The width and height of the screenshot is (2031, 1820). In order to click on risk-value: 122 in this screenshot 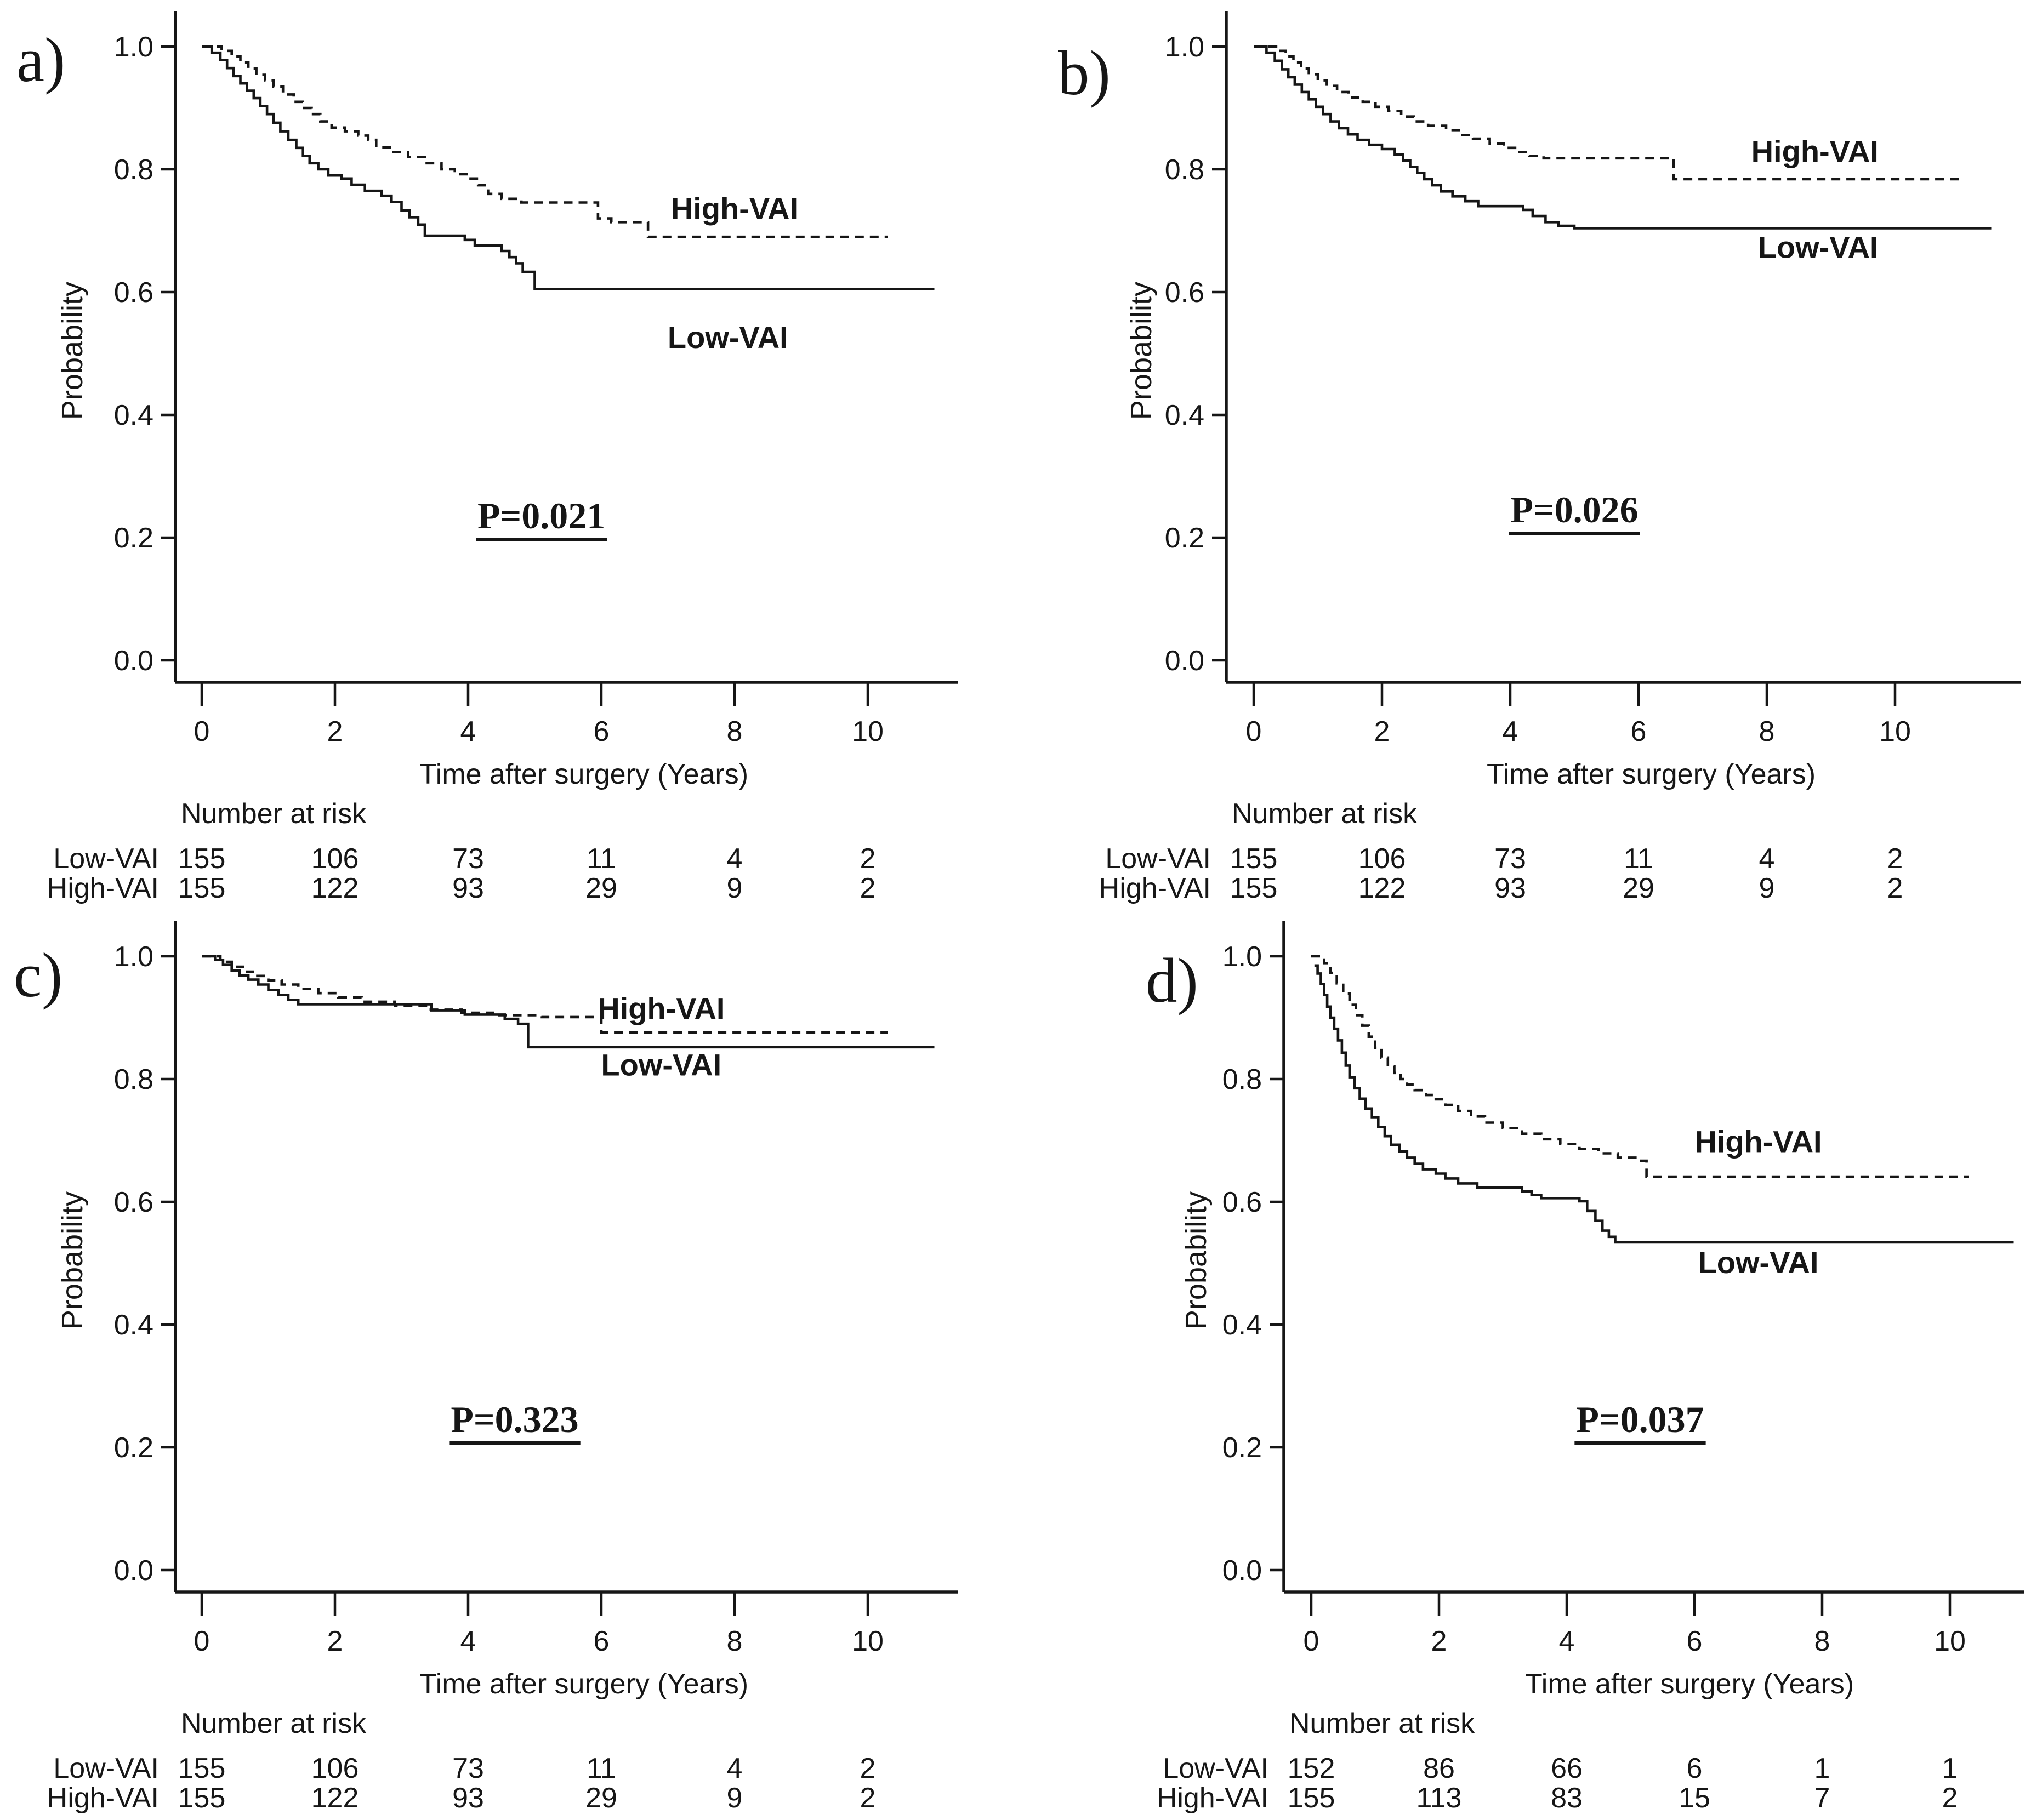, I will do `click(1382, 888)`.